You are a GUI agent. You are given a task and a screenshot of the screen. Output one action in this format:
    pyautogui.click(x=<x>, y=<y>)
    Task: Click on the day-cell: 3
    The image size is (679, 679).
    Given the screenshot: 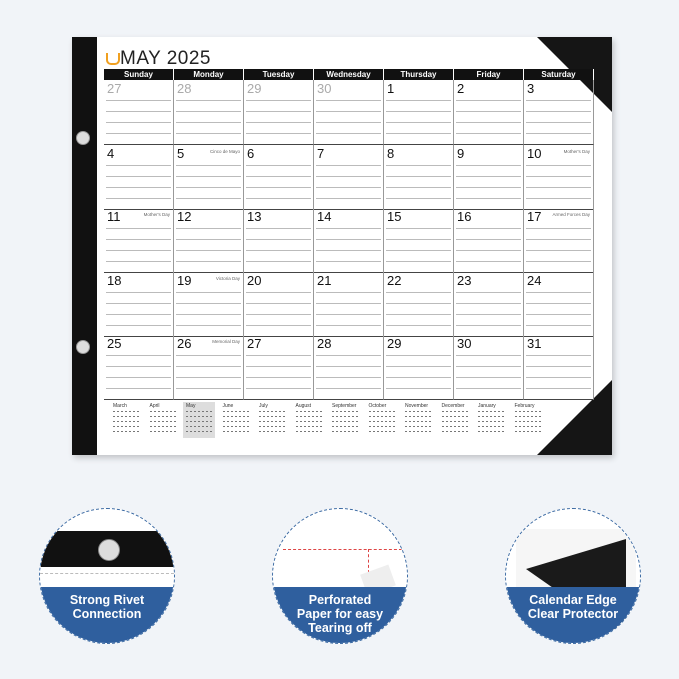 What is the action you would take?
    pyautogui.click(x=559, y=112)
    